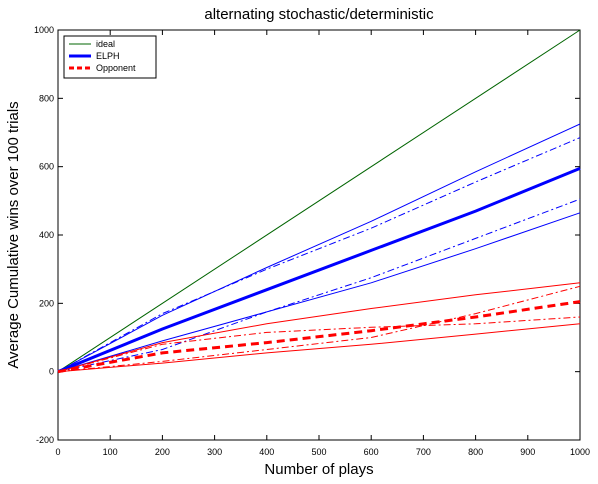 The width and height of the screenshot is (598, 484). What do you see at coordinates (318, 452) in the screenshot?
I see `x-tick-label: 500` at bounding box center [318, 452].